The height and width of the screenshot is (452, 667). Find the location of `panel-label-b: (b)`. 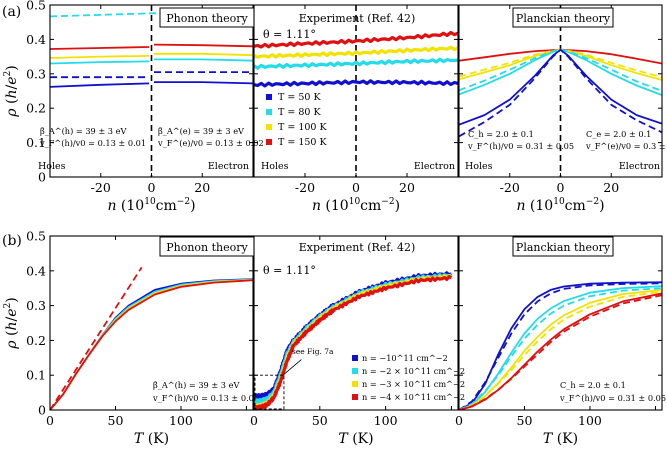

panel-label-b: (b) is located at coordinates (12, 241).